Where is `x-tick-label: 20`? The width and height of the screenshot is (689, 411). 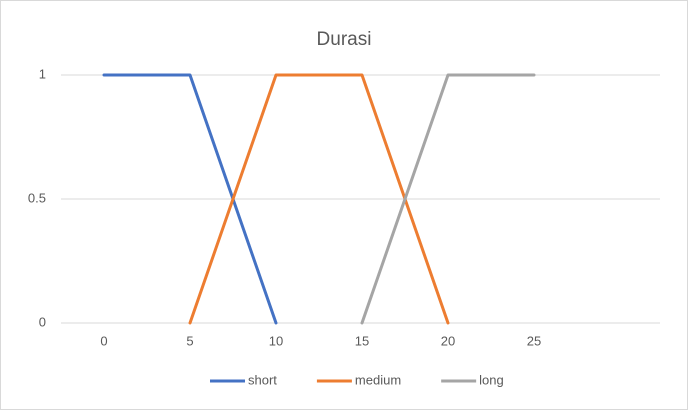 x-tick-label: 20 is located at coordinates (448, 340).